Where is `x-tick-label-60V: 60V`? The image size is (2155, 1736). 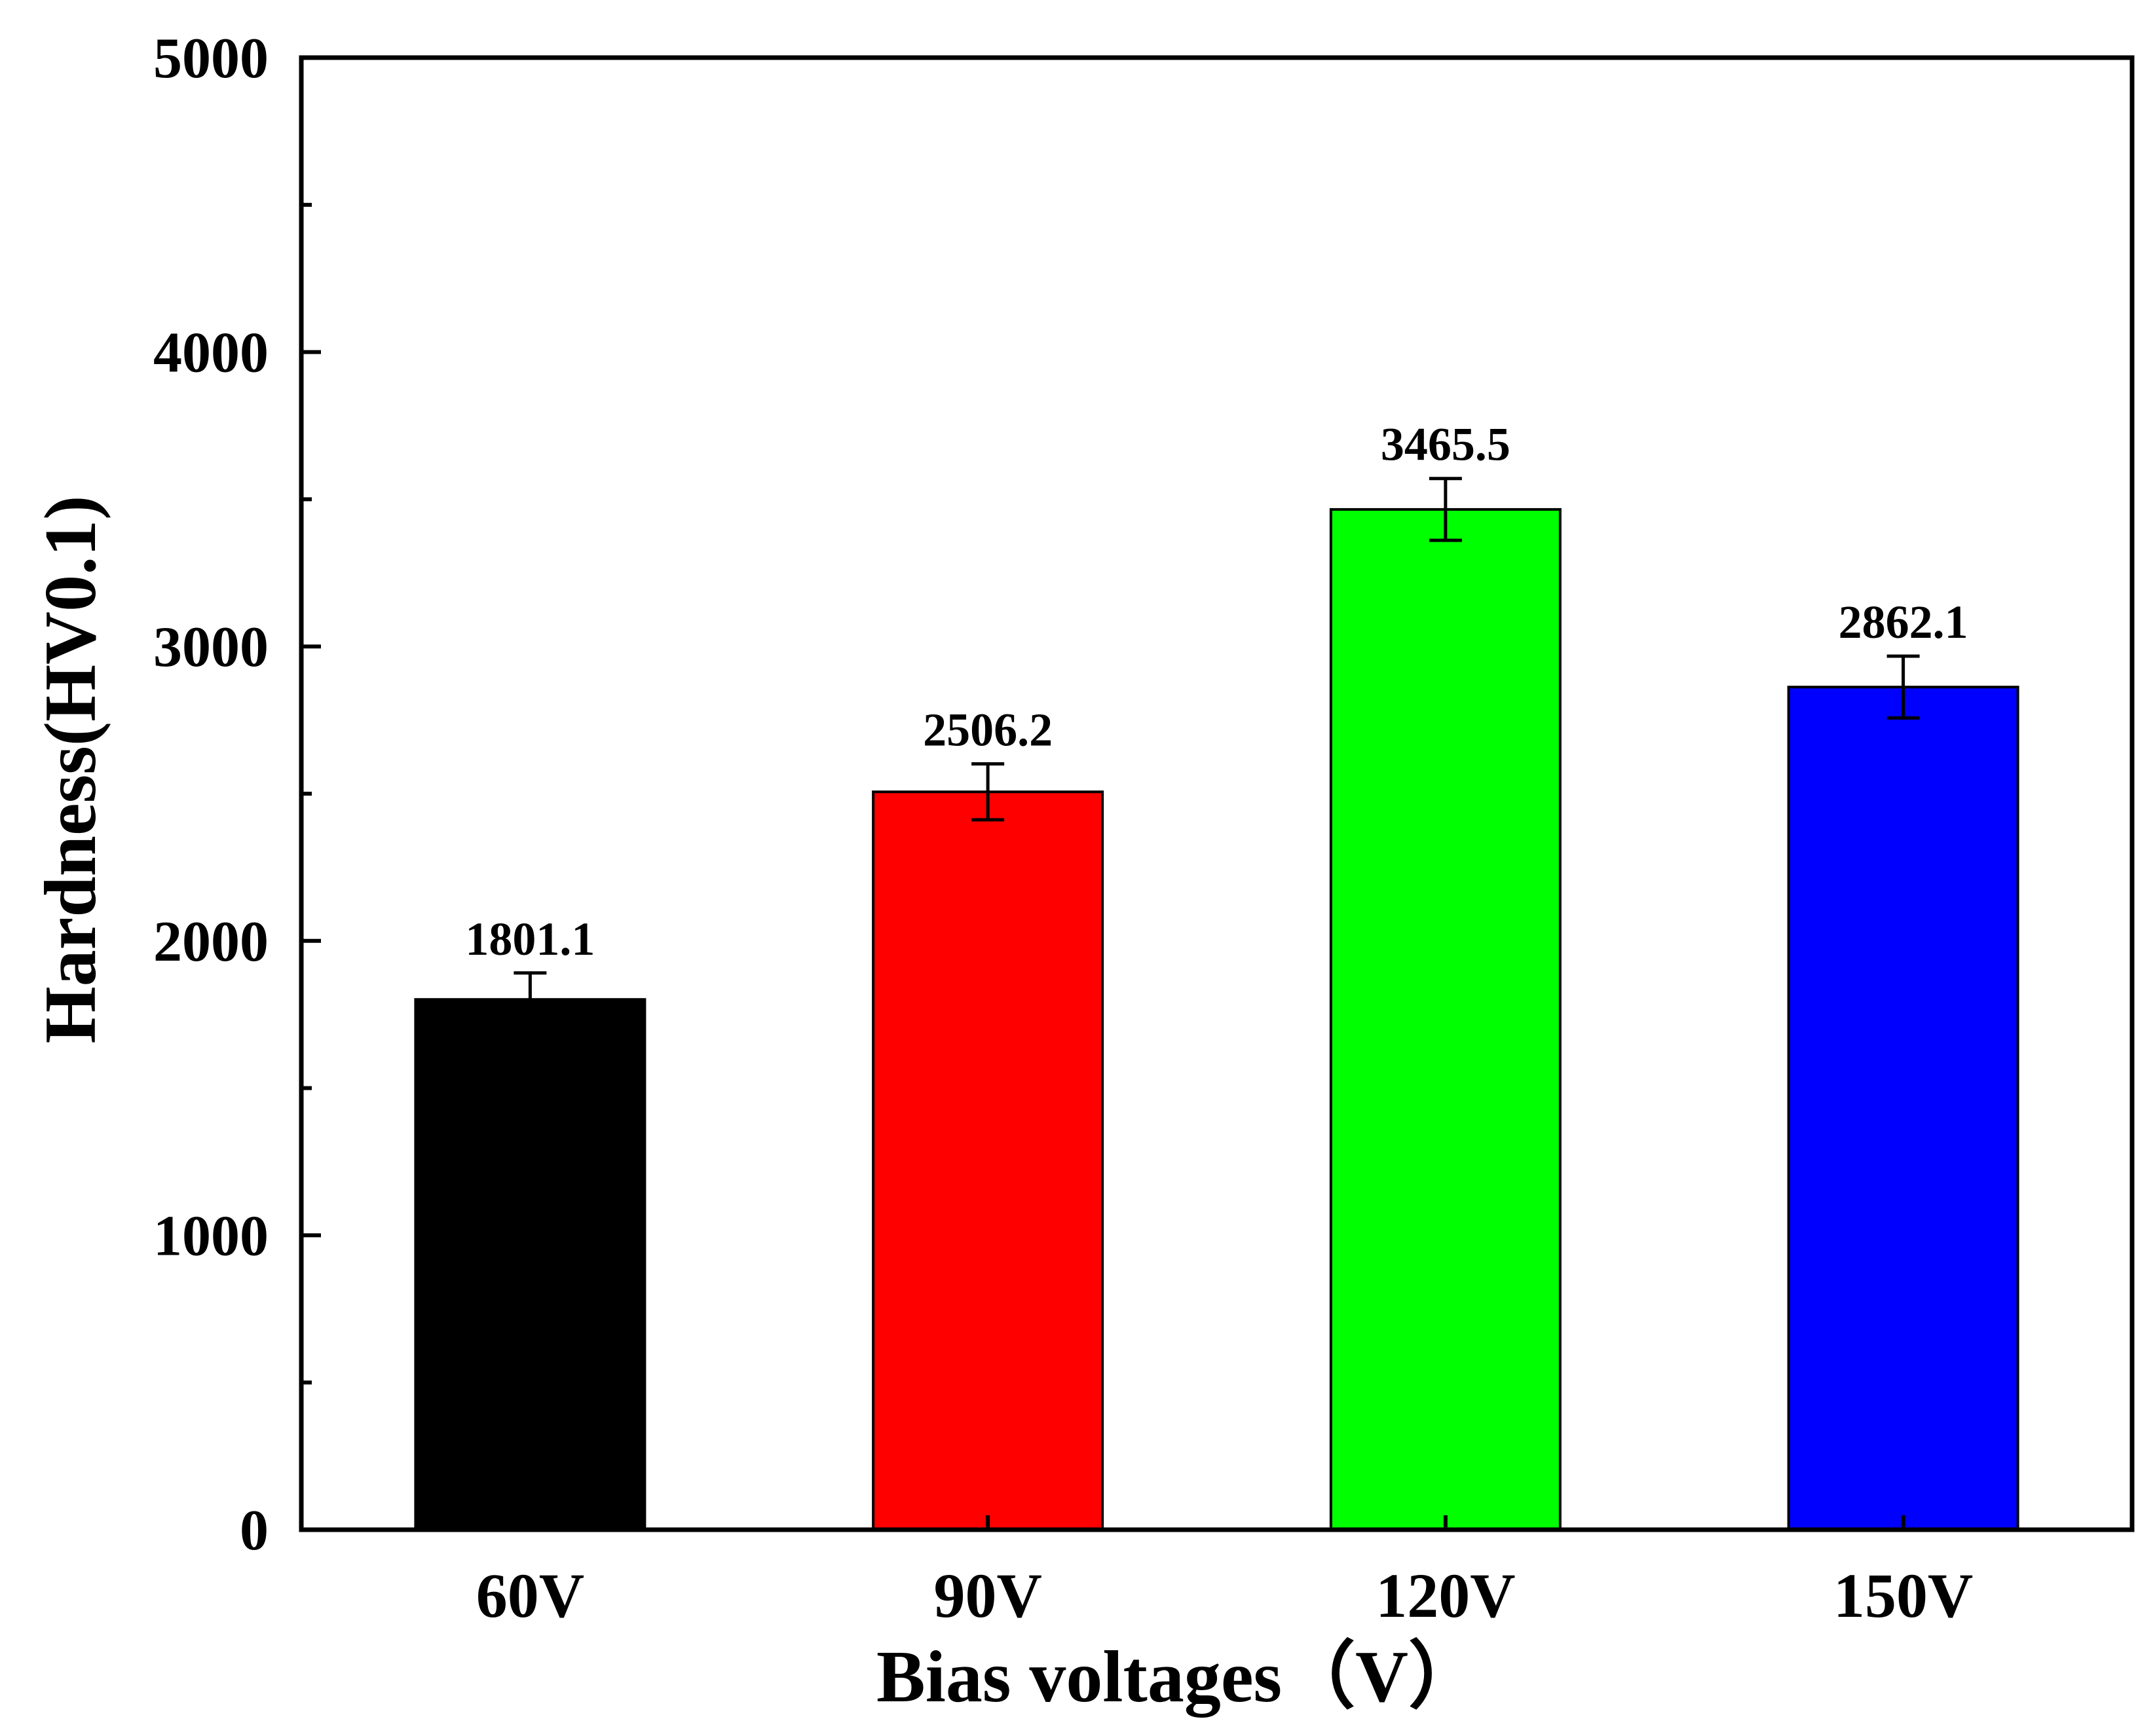
x-tick-label-60V: 60V is located at coordinates (530, 1596).